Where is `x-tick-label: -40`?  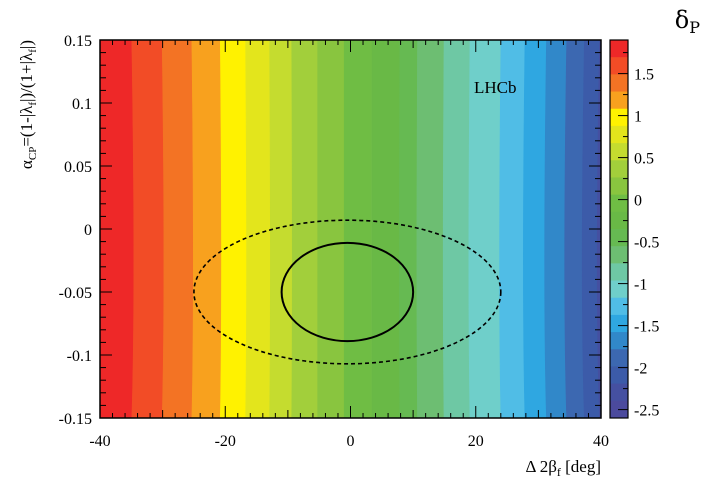
x-tick-label: -40 is located at coordinates (99, 441).